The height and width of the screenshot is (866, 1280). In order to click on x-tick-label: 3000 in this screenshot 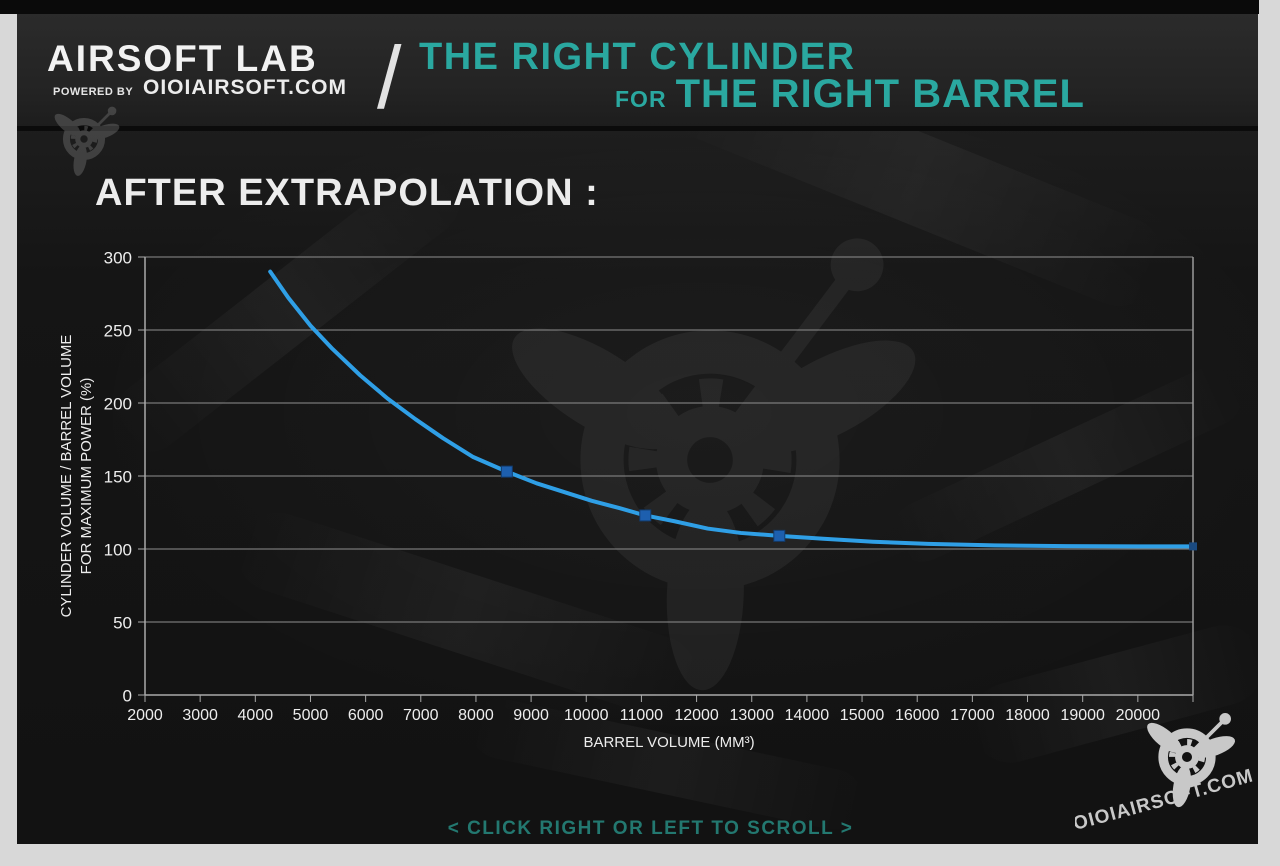, I will do `click(200, 715)`.